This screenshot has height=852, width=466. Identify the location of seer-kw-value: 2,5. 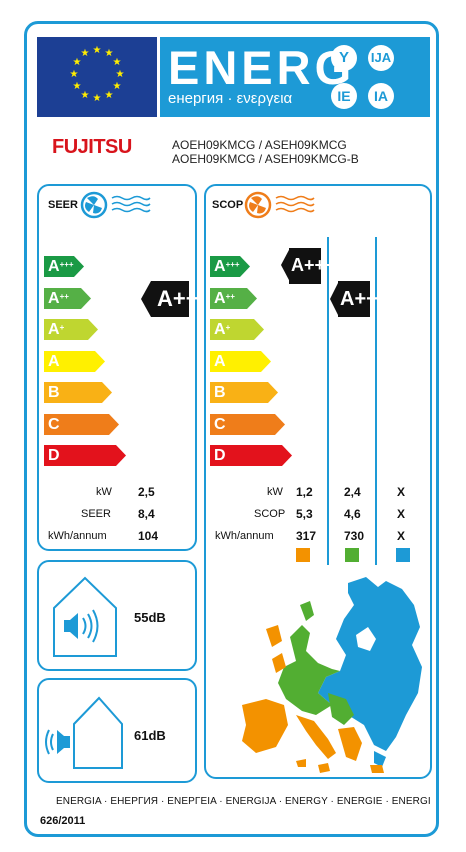
(146, 492).